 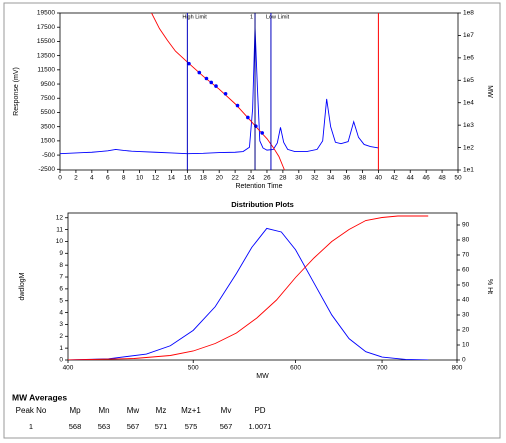 What do you see at coordinates (220, 178) in the screenshot?
I see `x-tick-label: 20` at bounding box center [220, 178].